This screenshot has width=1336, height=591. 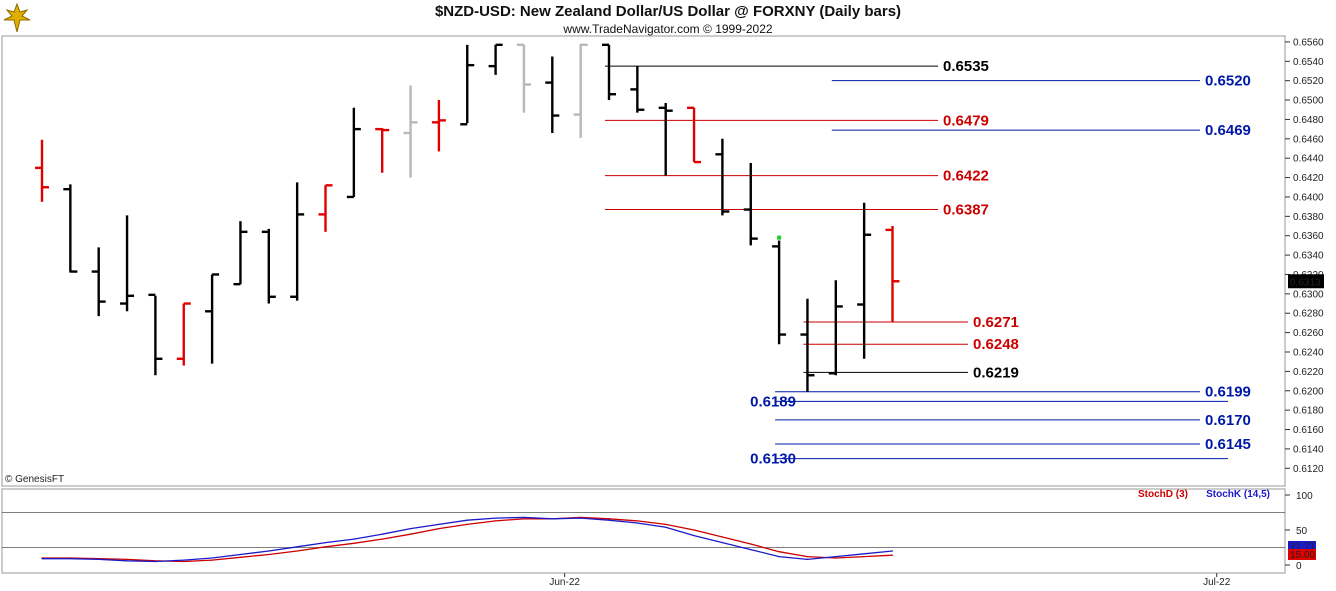 I want to click on level-label: 0.6271, so click(x=996, y=322).